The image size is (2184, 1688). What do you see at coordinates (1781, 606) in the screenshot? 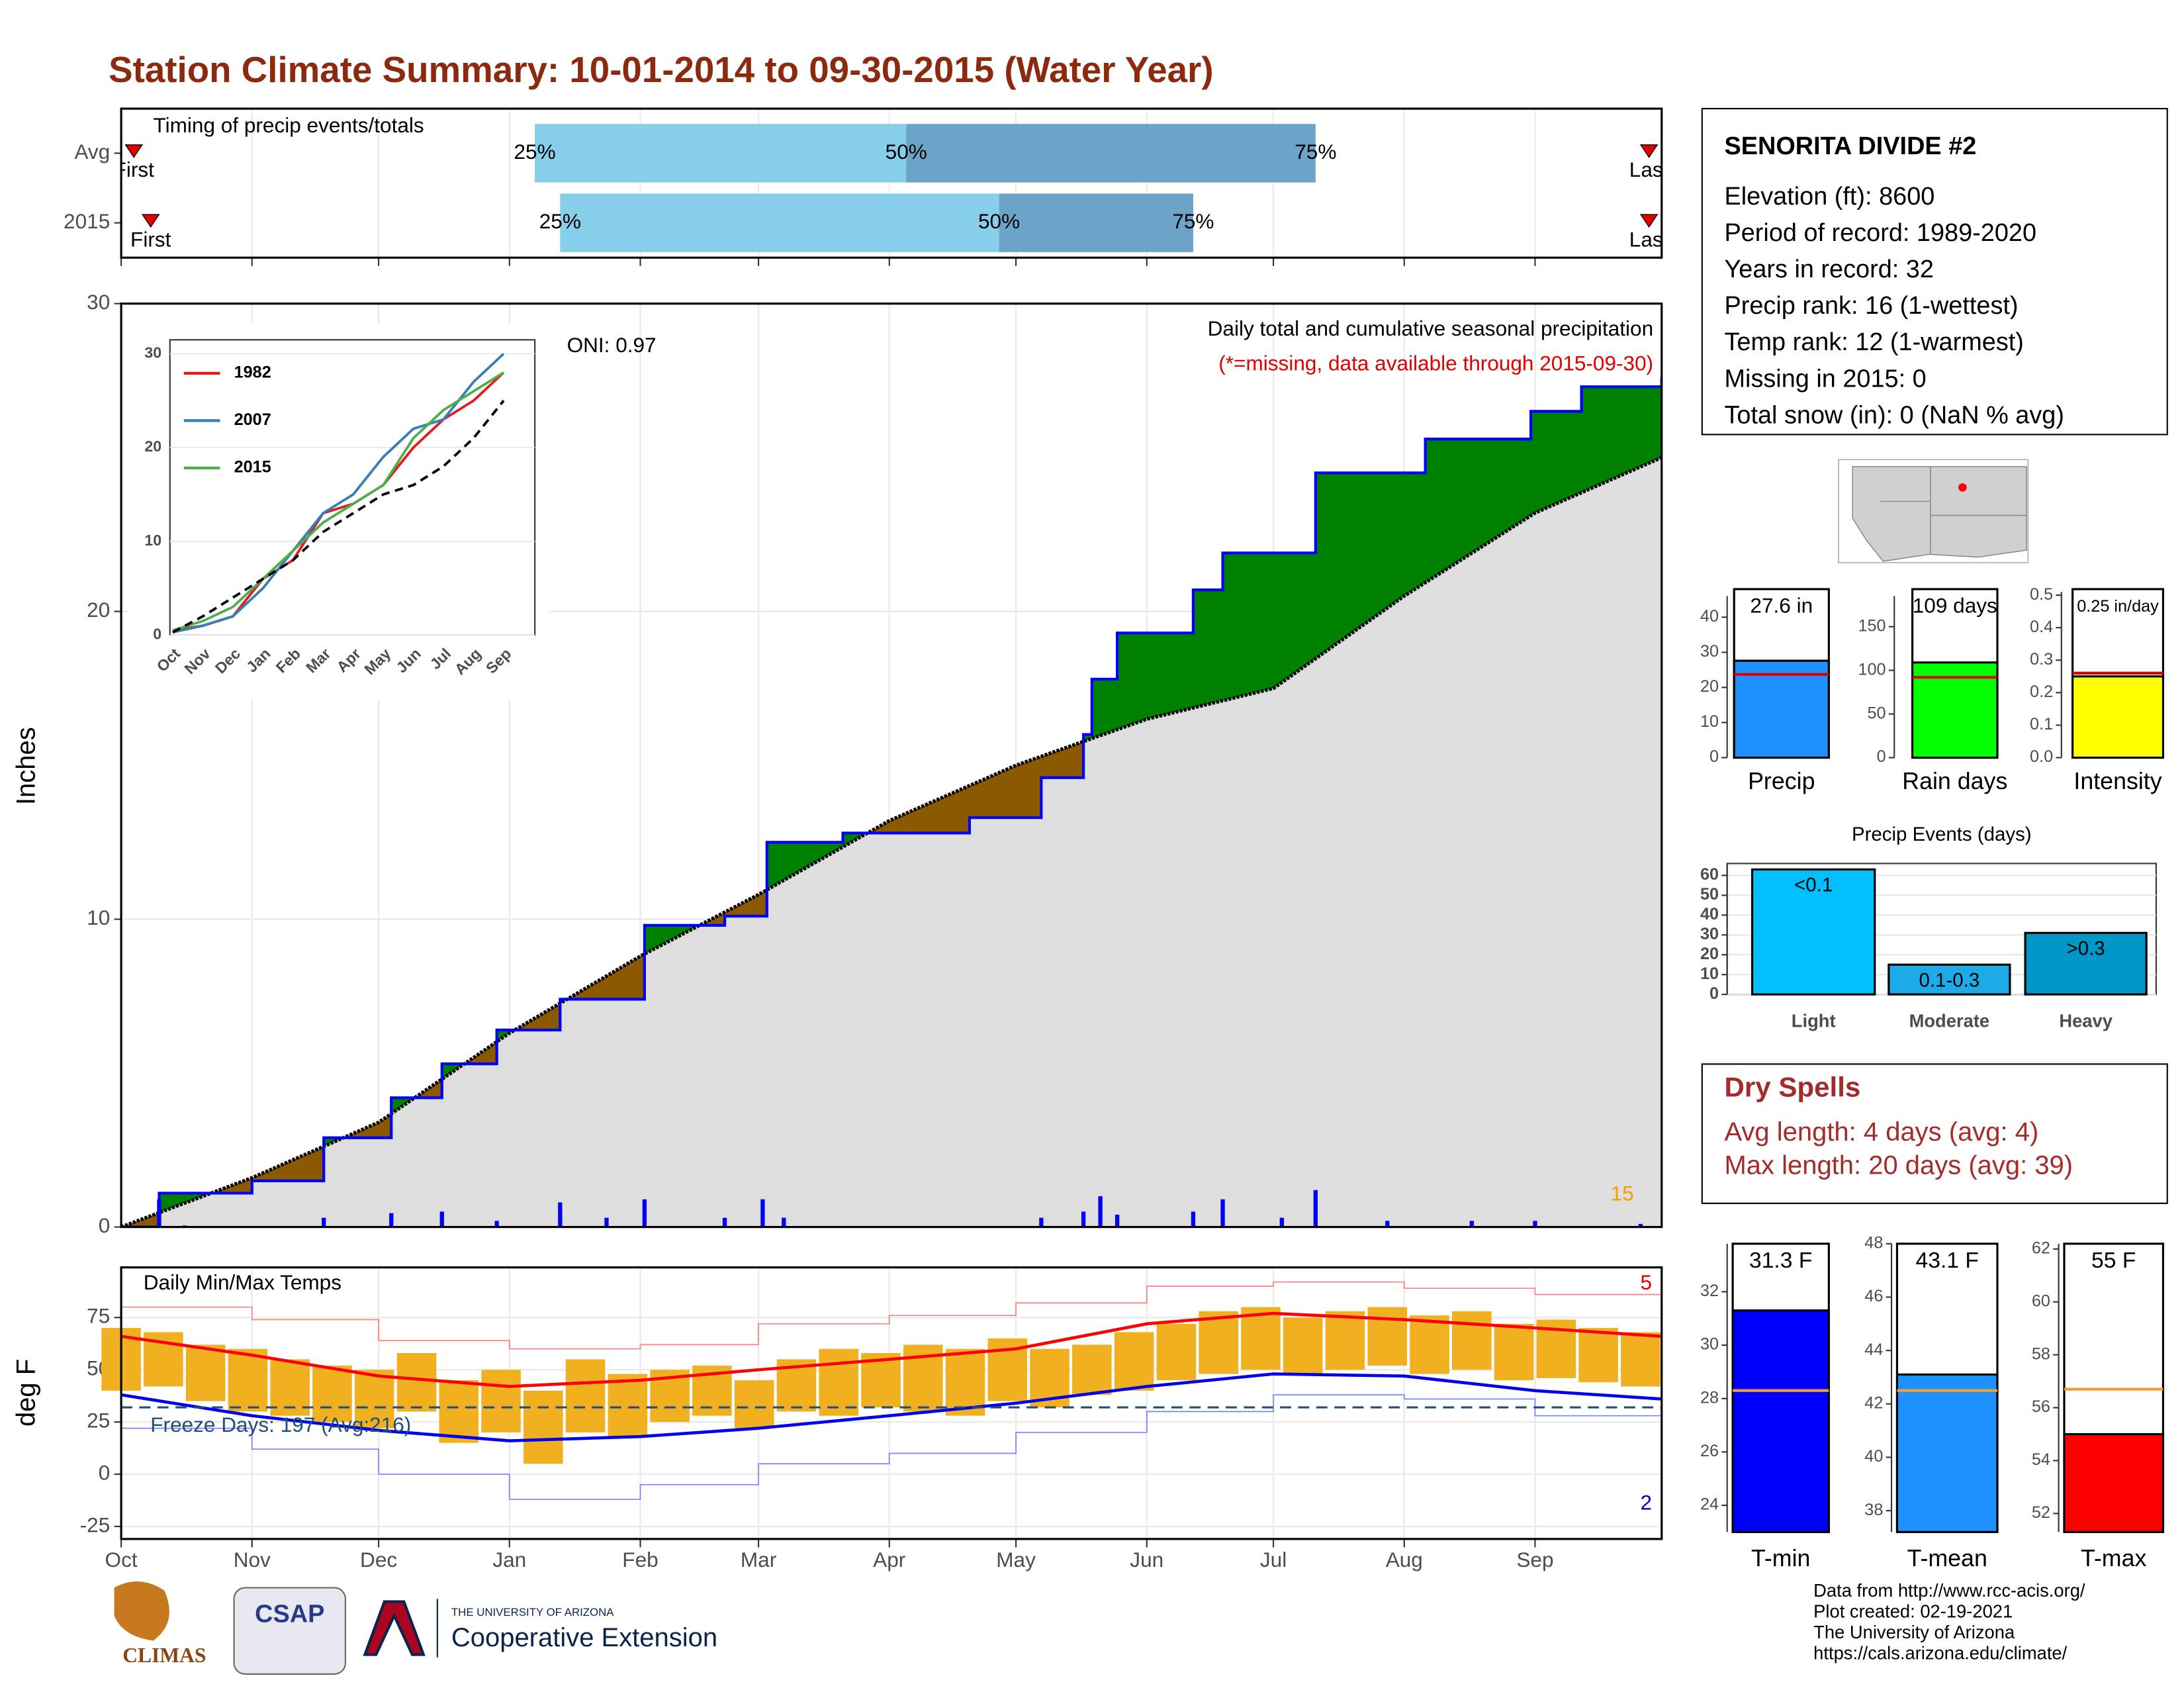
I see `value-label: 27.6 in` at bounding box center [1781, 606].